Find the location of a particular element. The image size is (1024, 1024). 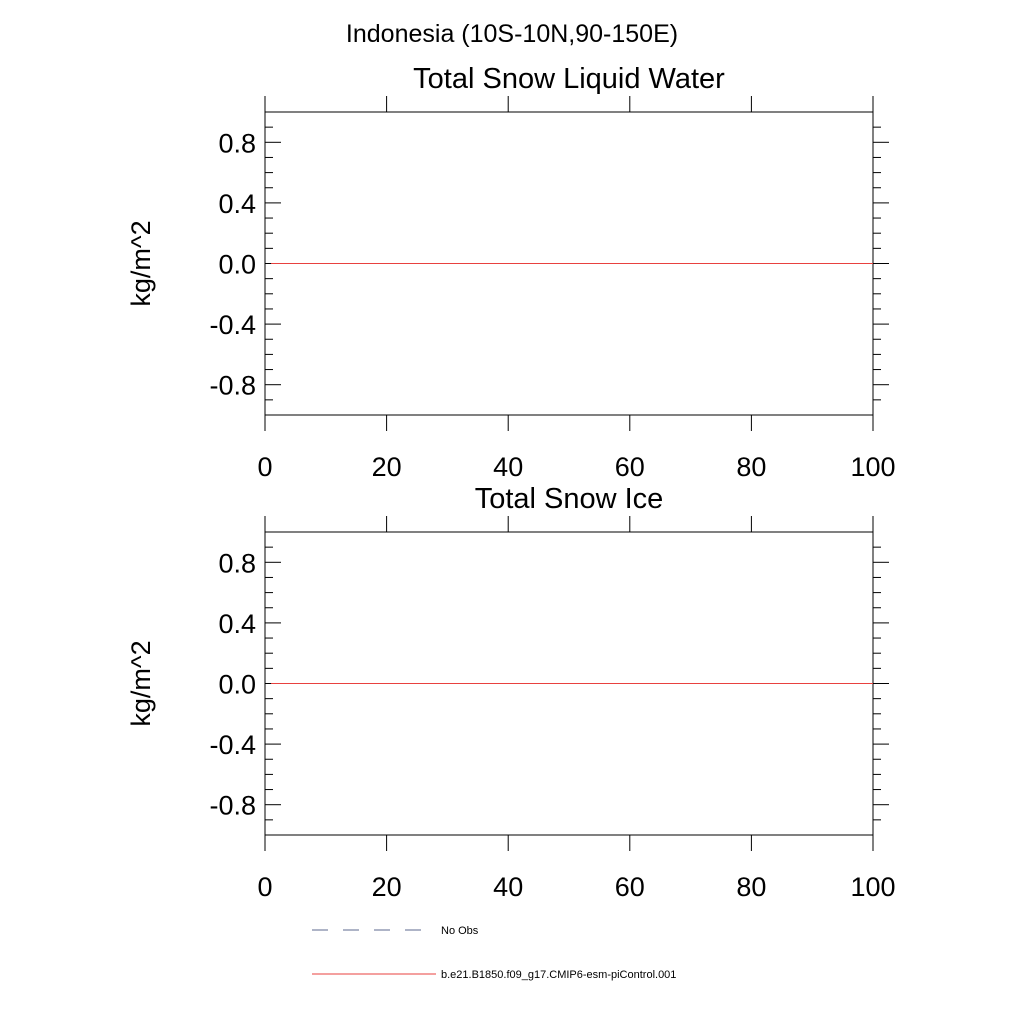

panel-title: Total Snow Liquid Water is located at coordinates (569, 79).